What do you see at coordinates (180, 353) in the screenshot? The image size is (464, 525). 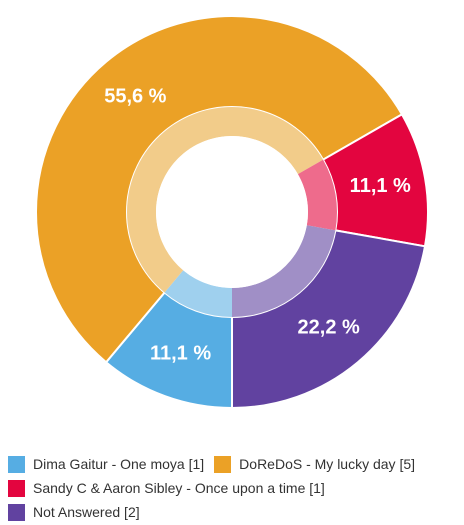 I see `slice-label-0: 11,1 %` at bounding box center [180, 353].